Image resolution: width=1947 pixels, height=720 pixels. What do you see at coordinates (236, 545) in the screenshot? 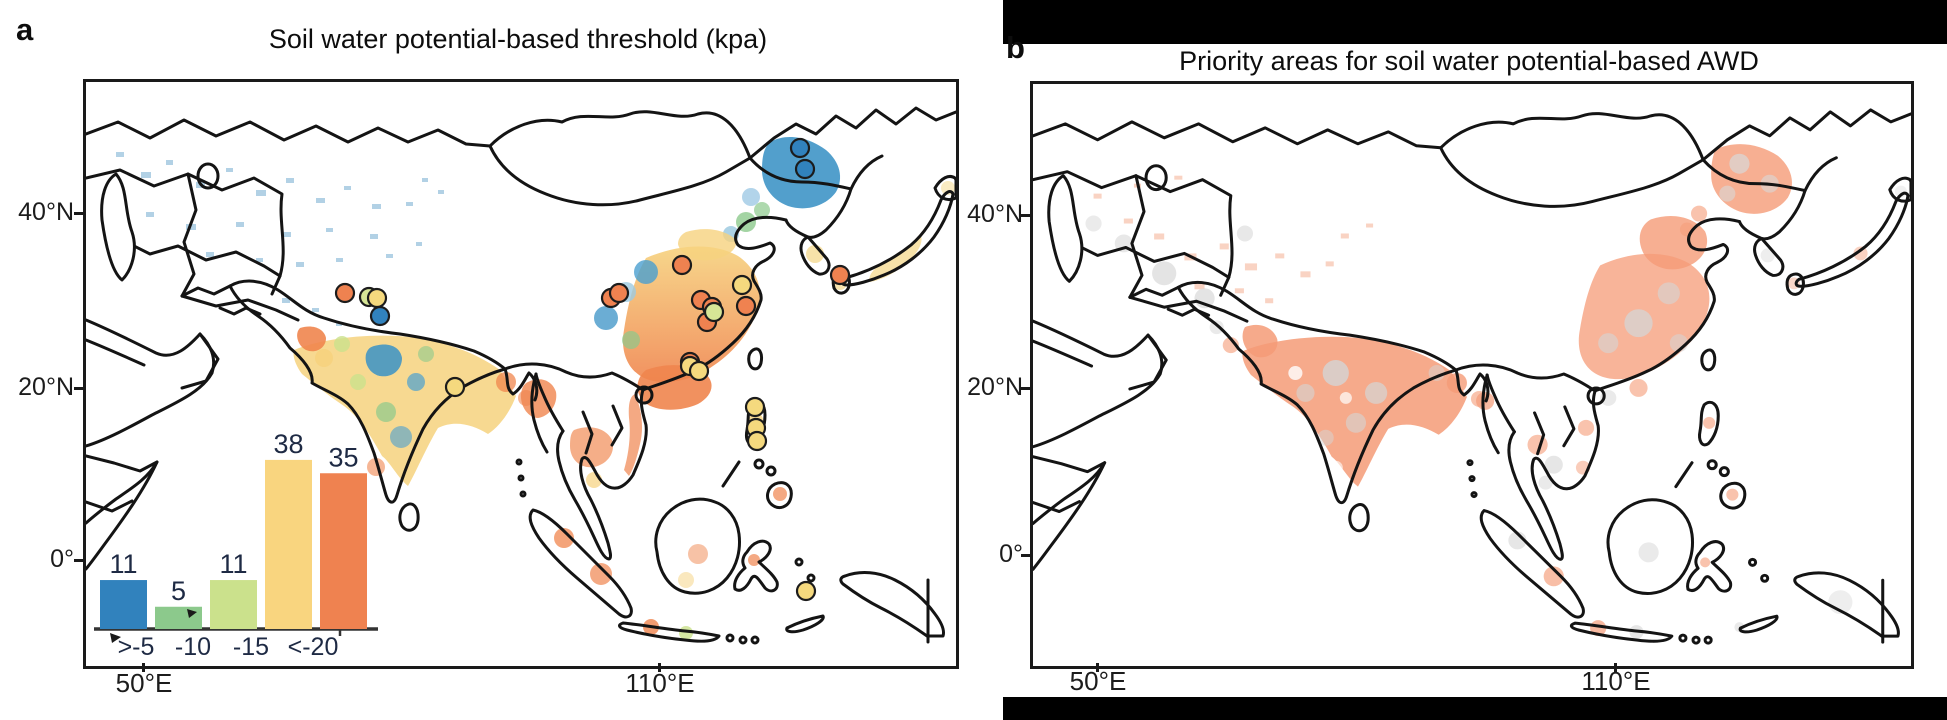
I see `panel-a-inset-bar-chart: 11 5 11 38 35 >-5 -10 -15 <-20` at bounding box center [236, 545].